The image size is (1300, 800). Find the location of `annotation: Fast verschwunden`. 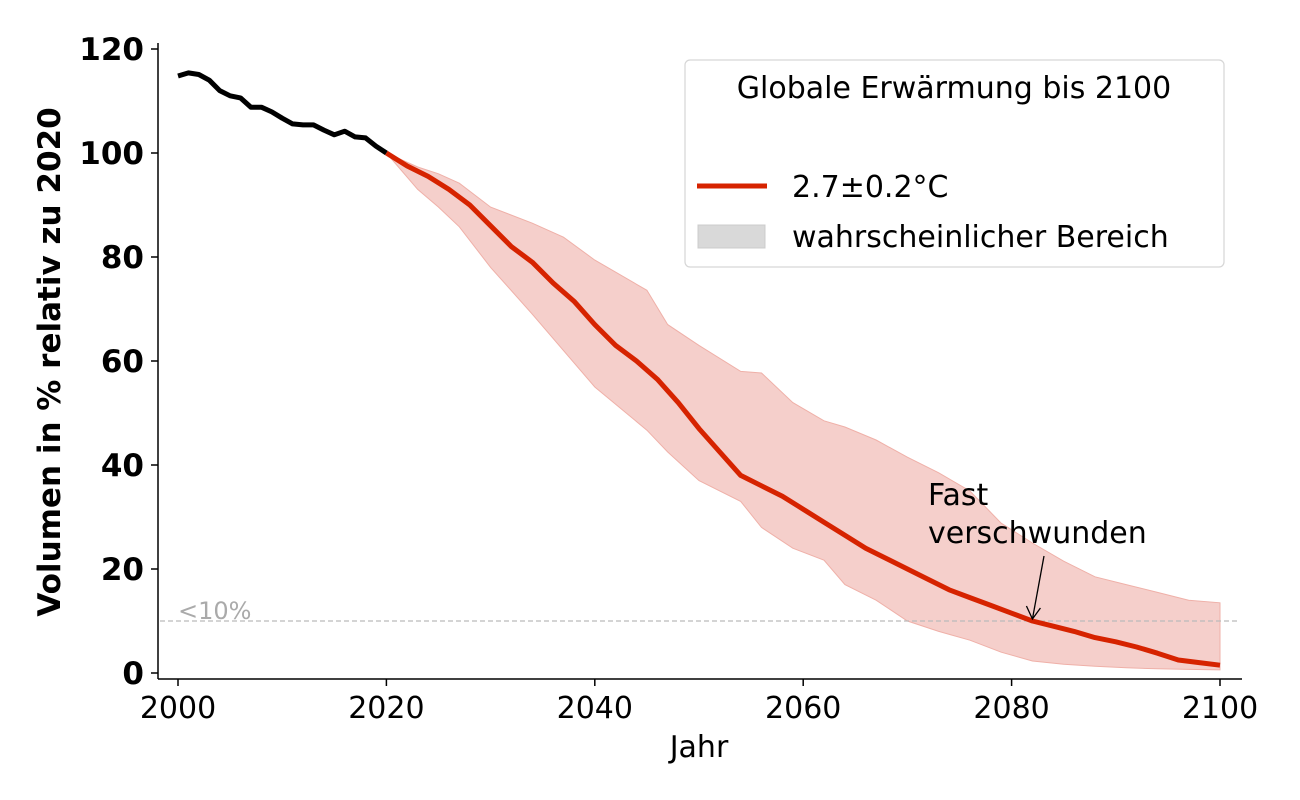

annotation: Fast verschwunden is located at coordinates (1037, 549).